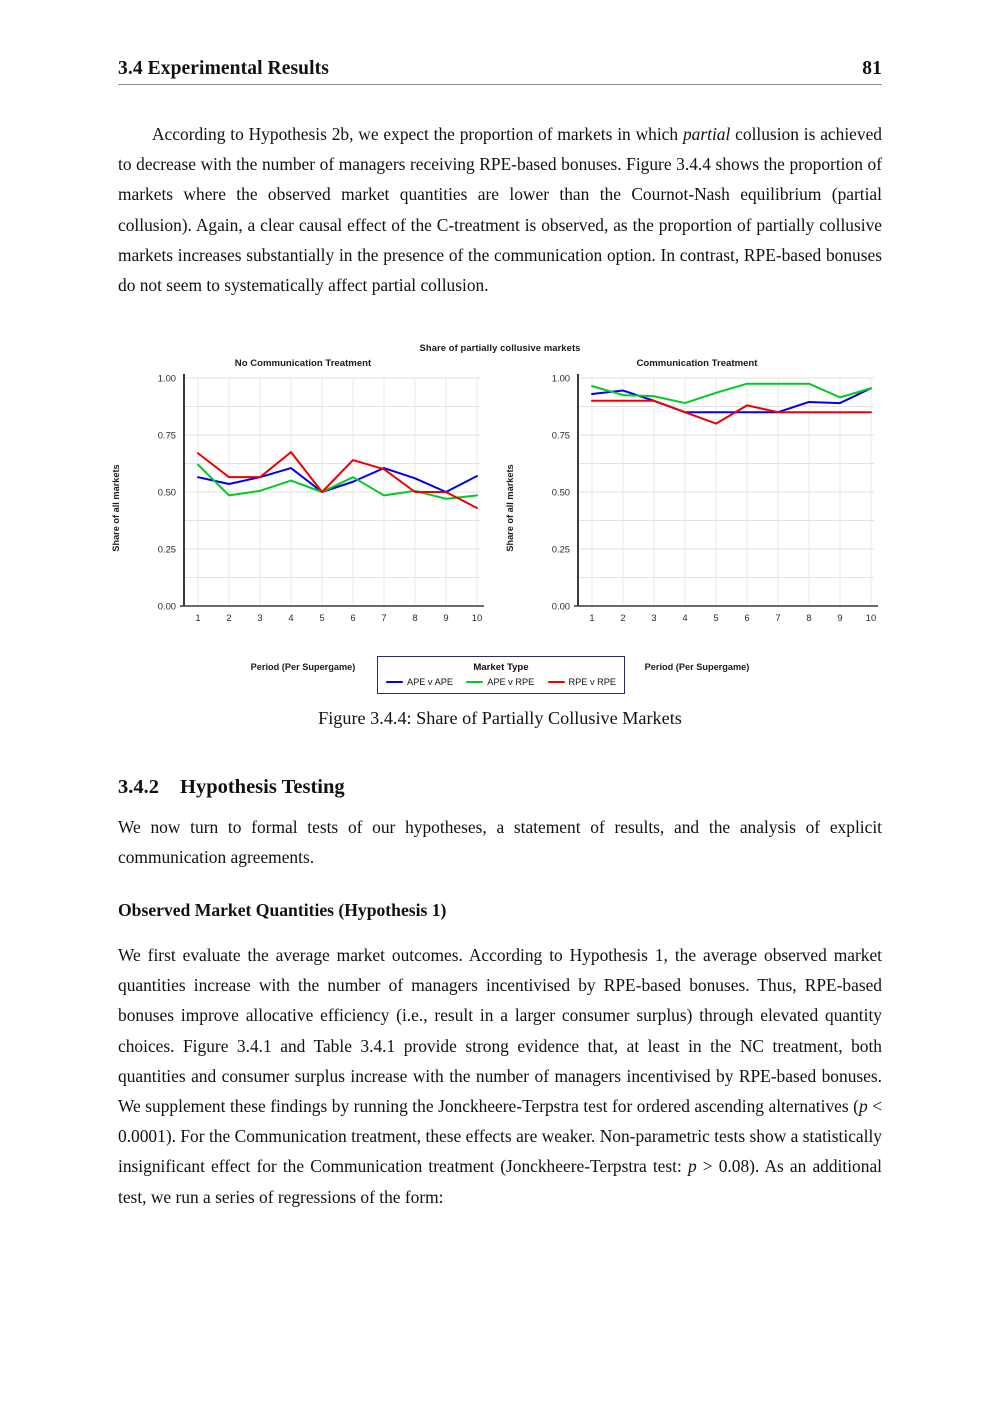 This screenshot has height=1414, width=1000. Describe the element at coordinates (732, 617) in the screenshot. I see `x-tick-labels-right: 1 2 3 4 5 6 7 8 9 10` at that location.